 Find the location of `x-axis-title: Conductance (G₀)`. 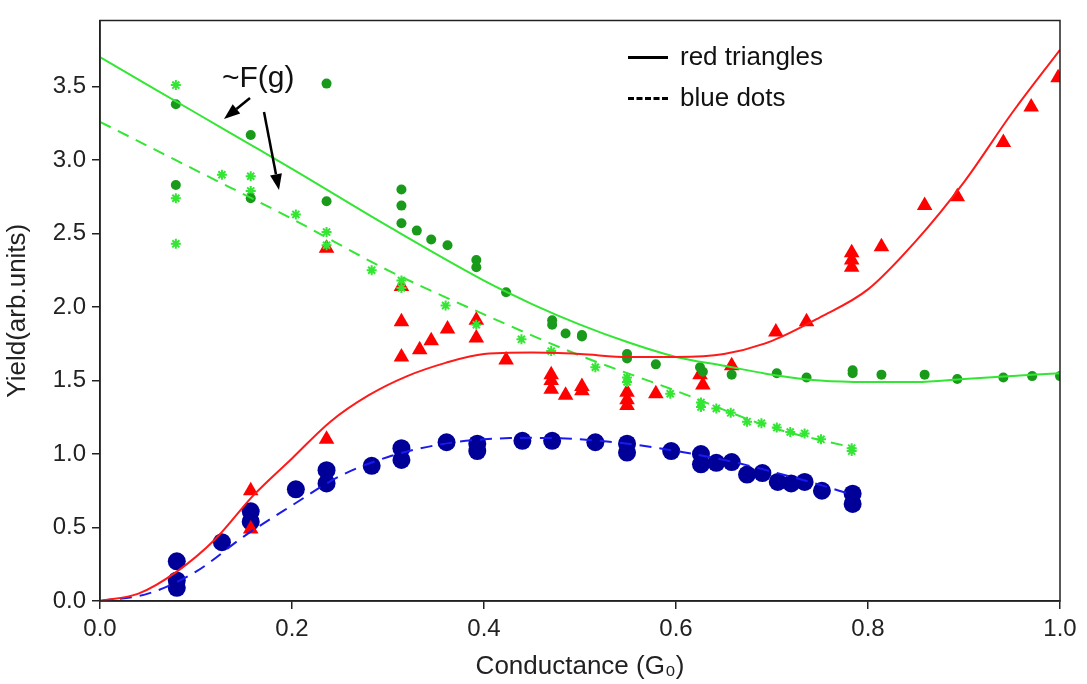

x-axis-title: Conductance (G₀) is located at coordinates (580, 664).